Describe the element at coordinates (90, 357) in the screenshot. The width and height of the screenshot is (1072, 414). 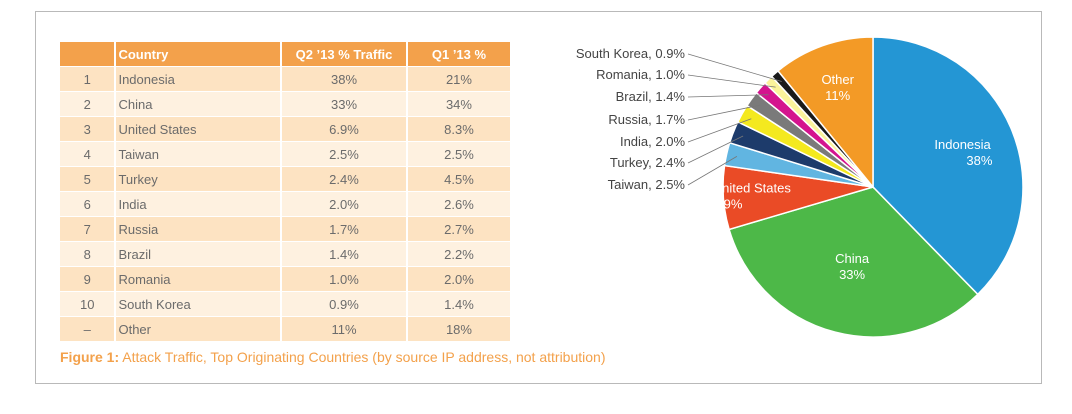
I see `caption-label: Figure 1:` at that location.